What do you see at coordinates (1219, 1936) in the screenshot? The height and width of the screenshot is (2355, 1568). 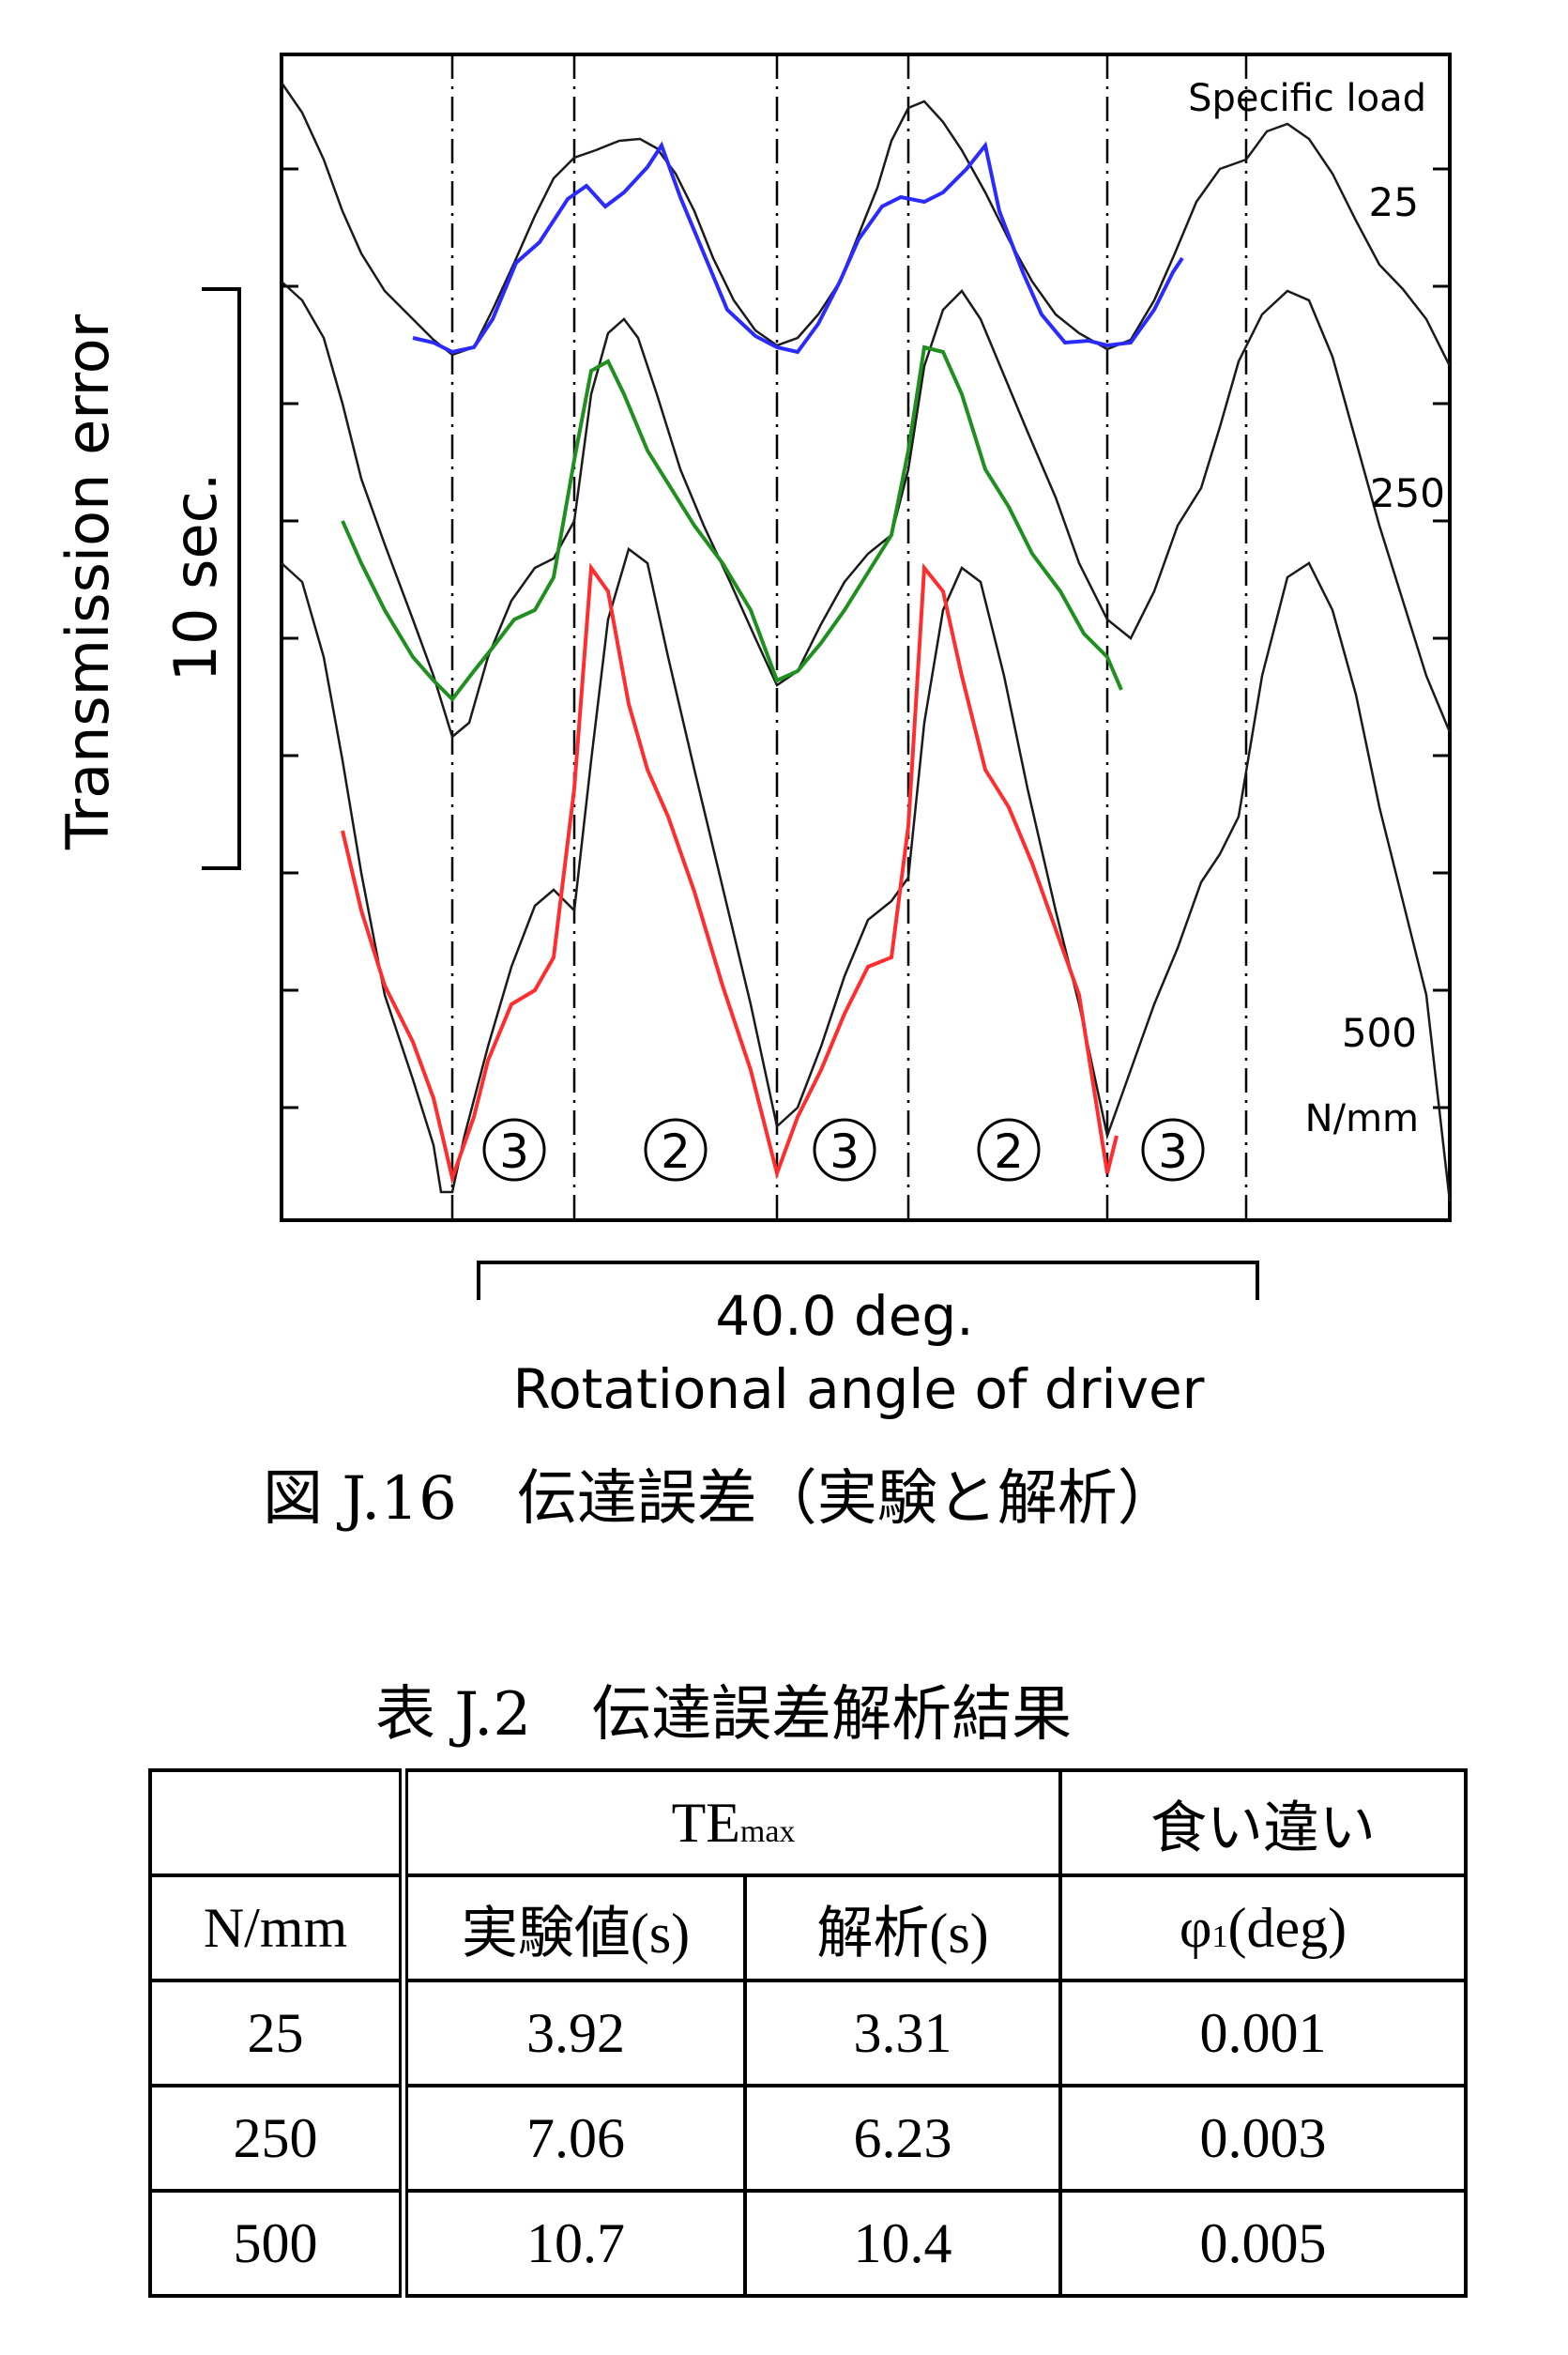 I see `phi-subscript: 1` at bounding box center [1219, 1936].